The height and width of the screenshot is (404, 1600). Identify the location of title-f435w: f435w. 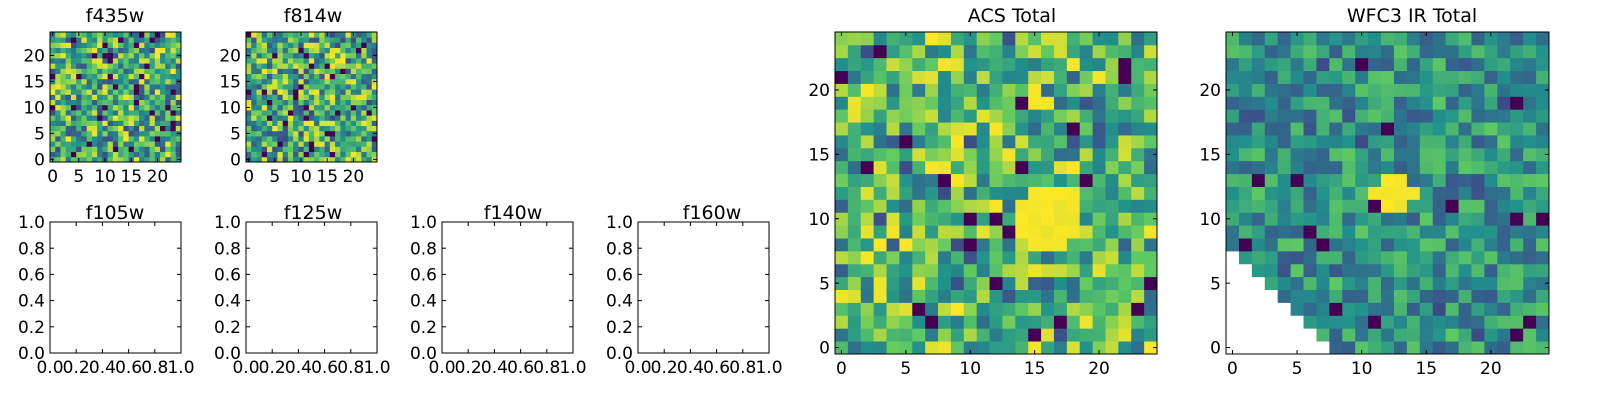
(115, 16).